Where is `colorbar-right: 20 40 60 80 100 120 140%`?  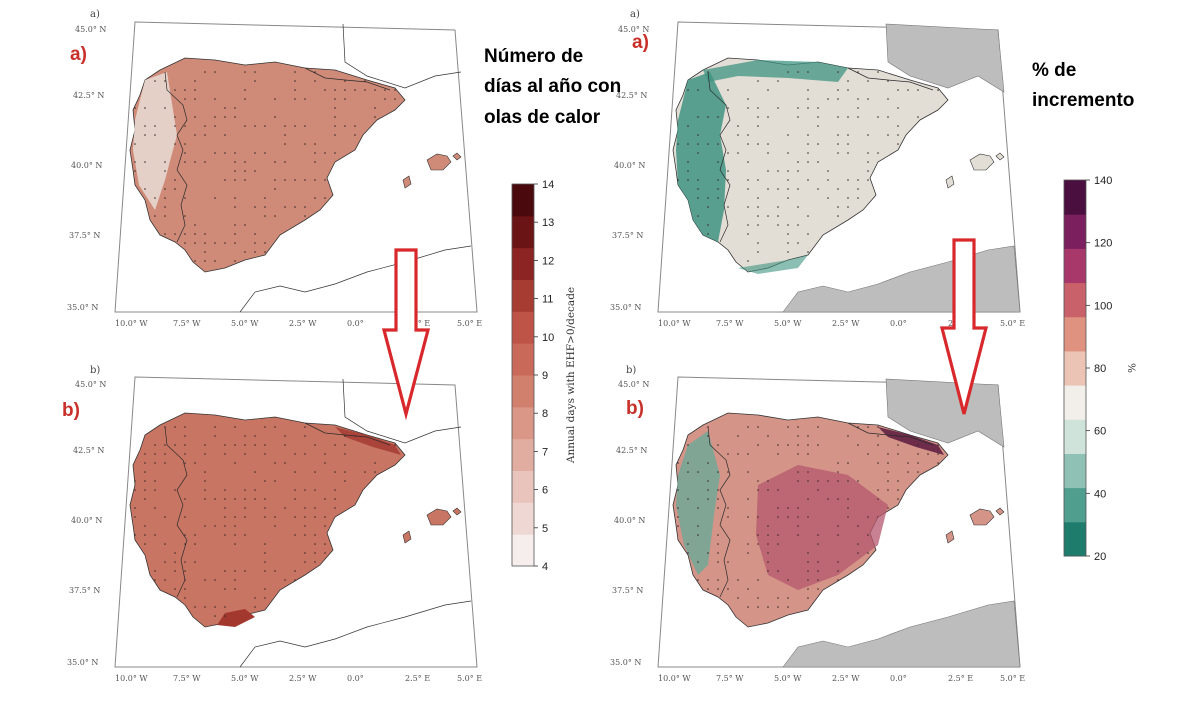 colorbar-right: 20 40 60 80 100 120 140% is located at coordinates (1100, 369).